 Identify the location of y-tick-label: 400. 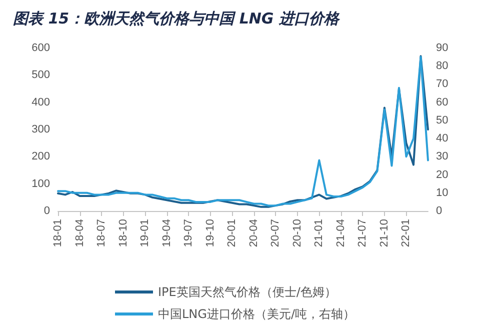
(41, 102).